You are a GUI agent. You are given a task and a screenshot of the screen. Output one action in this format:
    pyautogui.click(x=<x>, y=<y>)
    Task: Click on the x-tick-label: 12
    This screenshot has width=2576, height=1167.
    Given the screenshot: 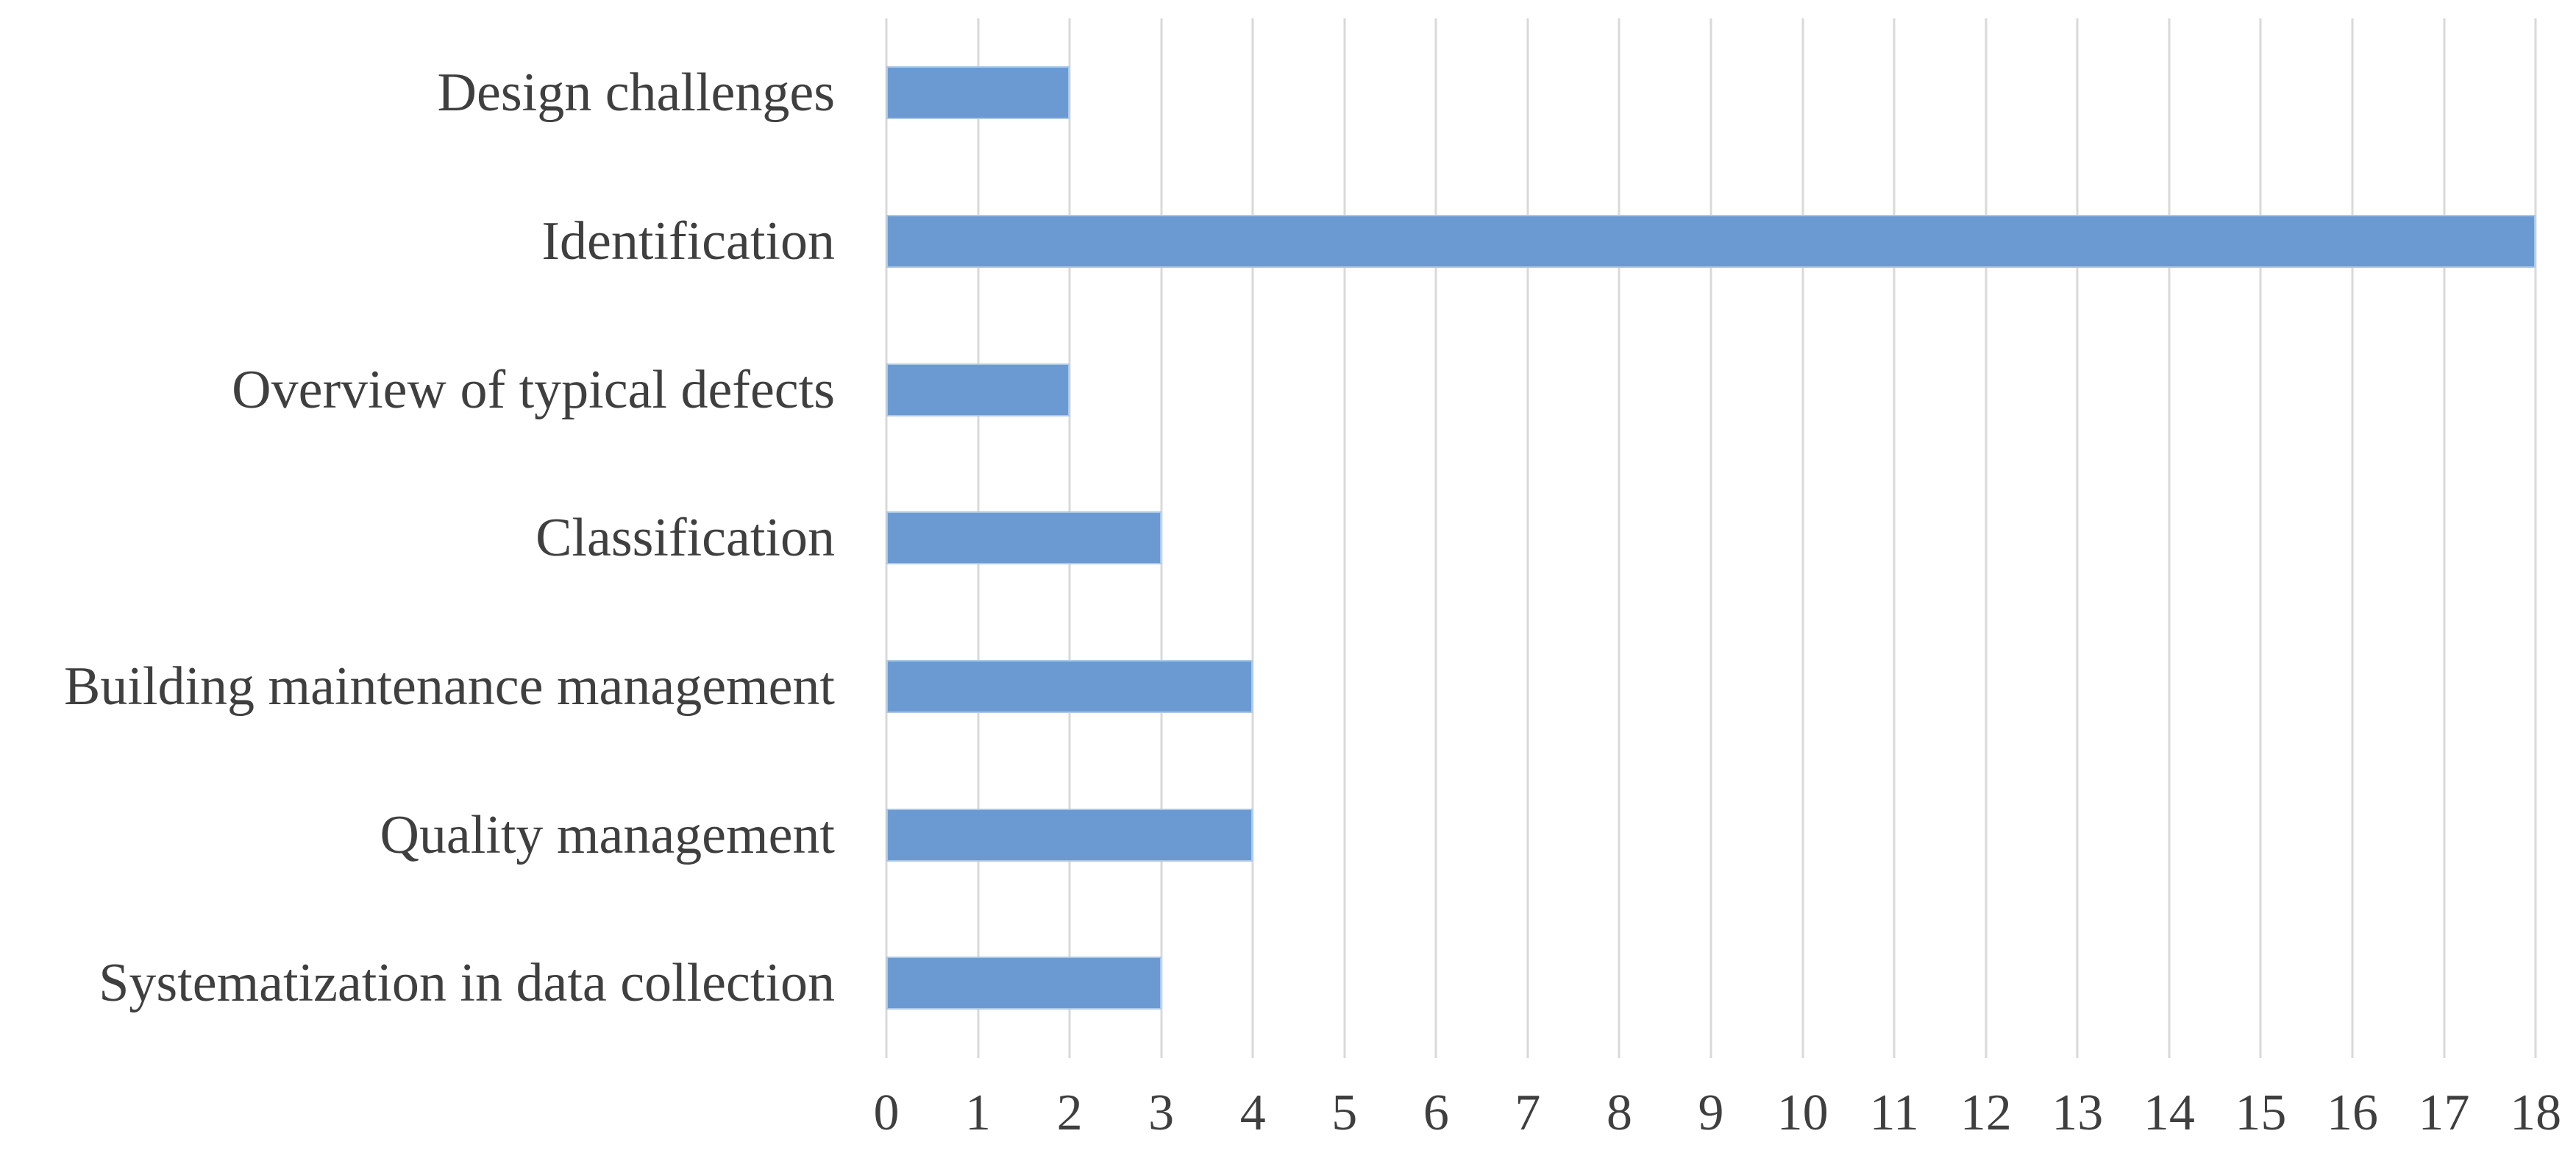 What is the action you would take?
    pyautogui.click(x=1986, y=1113)
    